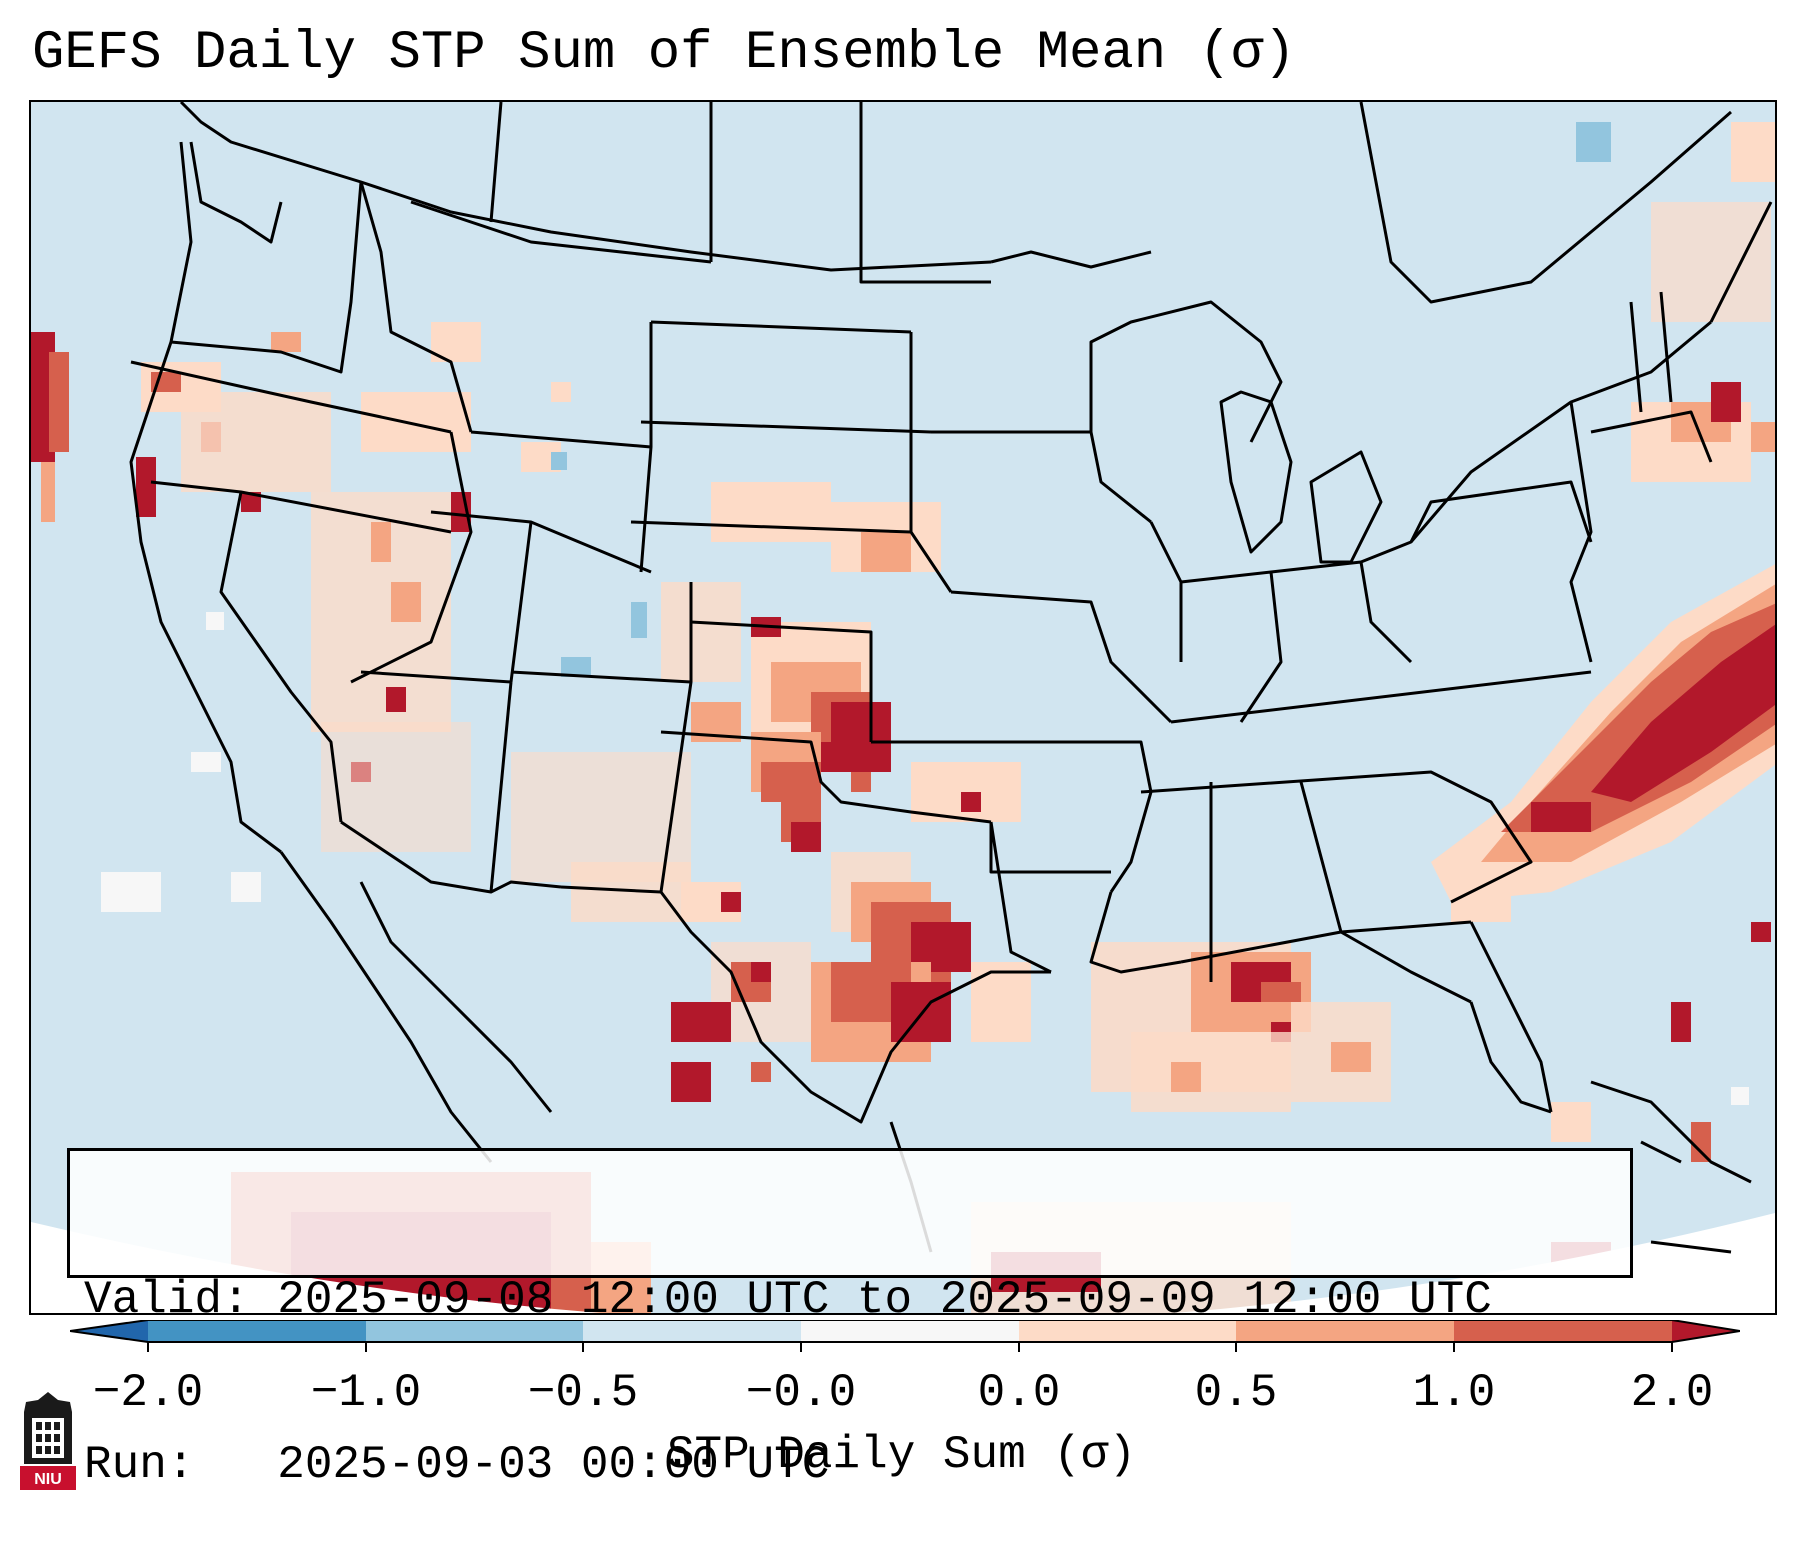 The width and height of the screenshot is (1803, 1548). I want to click on colorbar-bin-extend-low, so click(109, 1331).